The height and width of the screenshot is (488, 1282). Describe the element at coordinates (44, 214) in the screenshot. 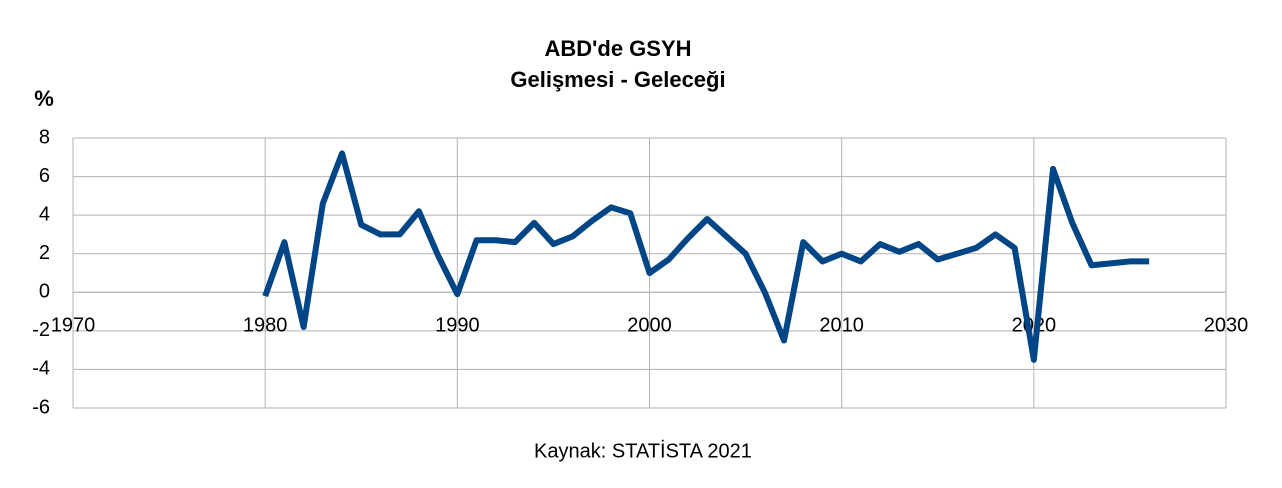

I see `y-tick-label: 4` at that location.